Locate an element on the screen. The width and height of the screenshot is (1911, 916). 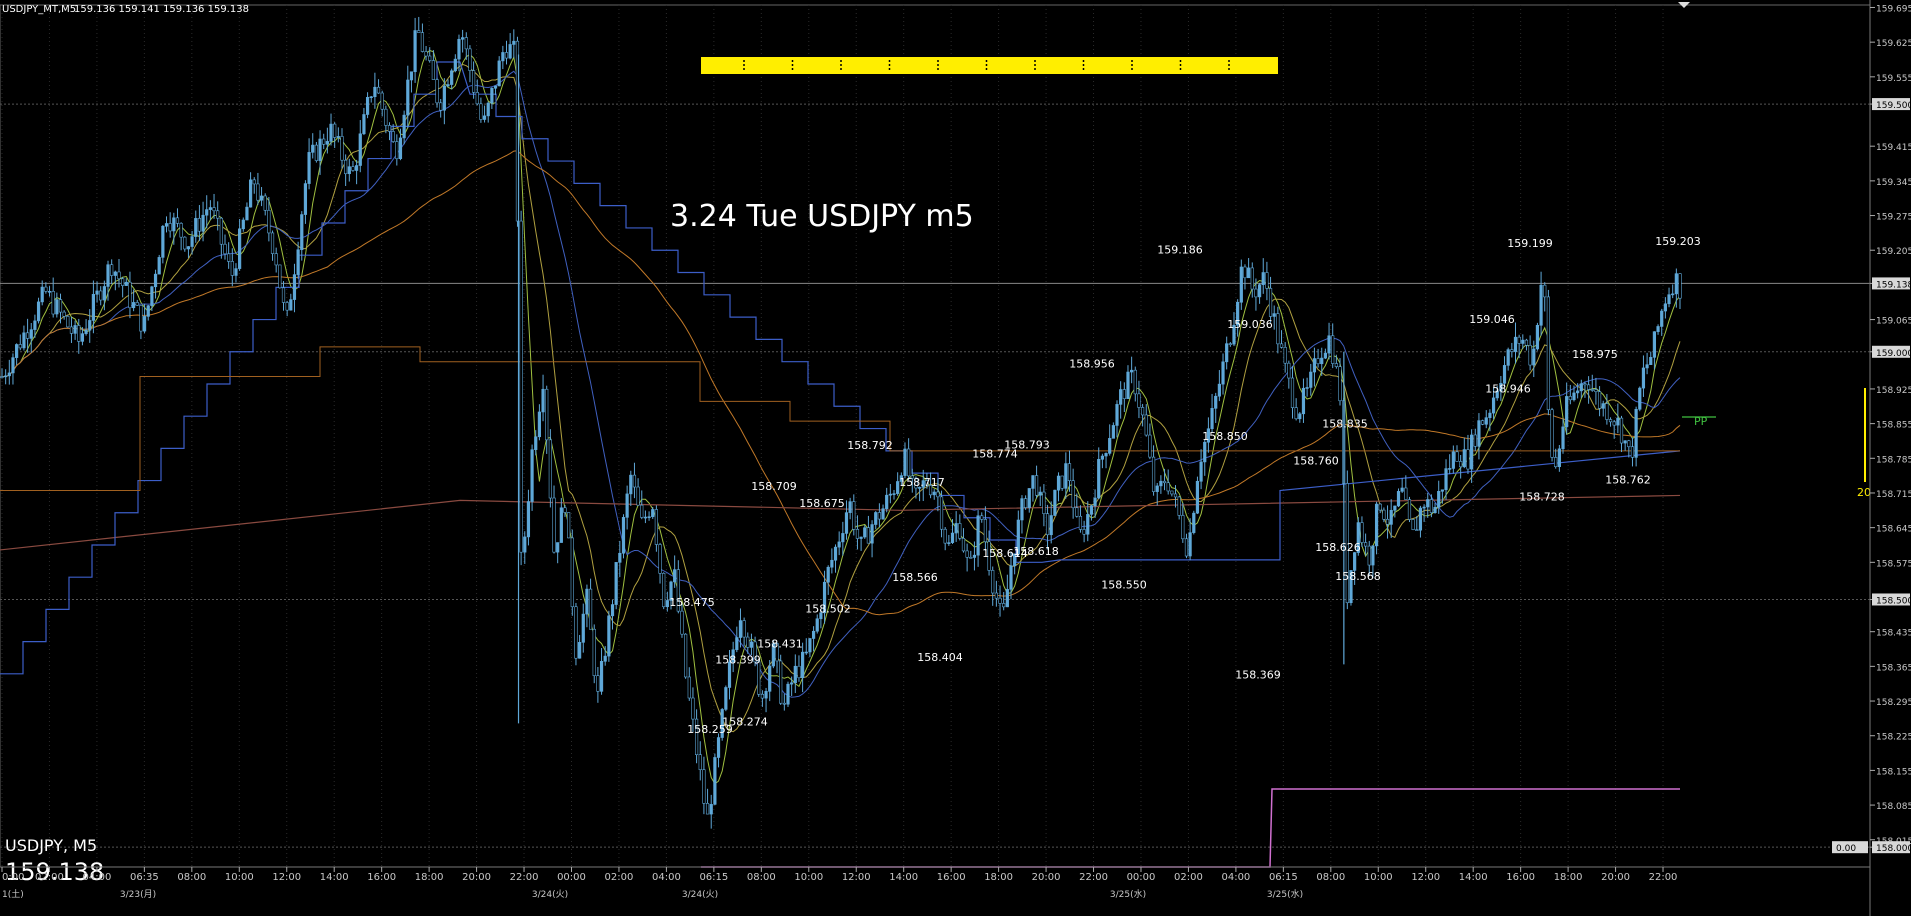
price-annotation: 158.709 is located at coordinates (774, 486).